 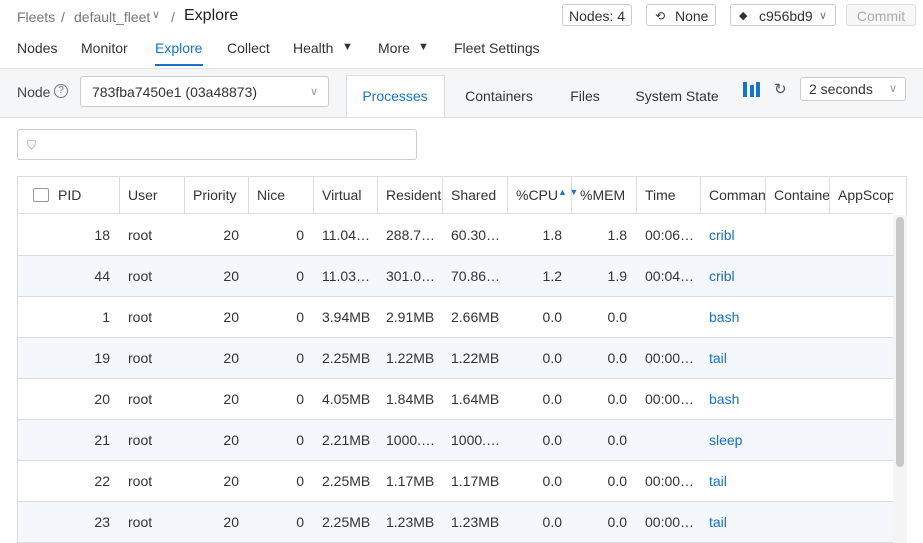 I want to click on column-header: Shared, so click(x=475, y=195).